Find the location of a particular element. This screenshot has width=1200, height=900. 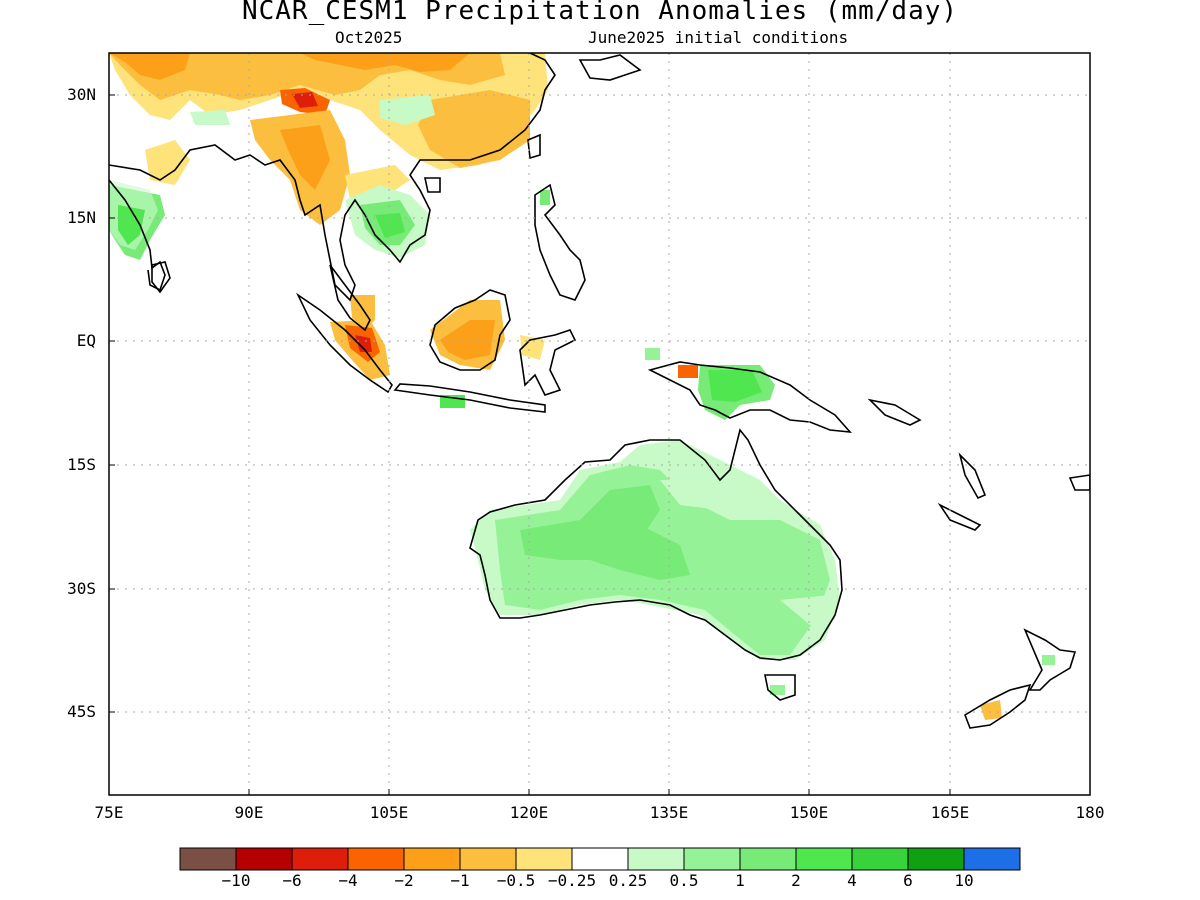

colorbar-label: −0.5 is located at coordinates (516, 880).